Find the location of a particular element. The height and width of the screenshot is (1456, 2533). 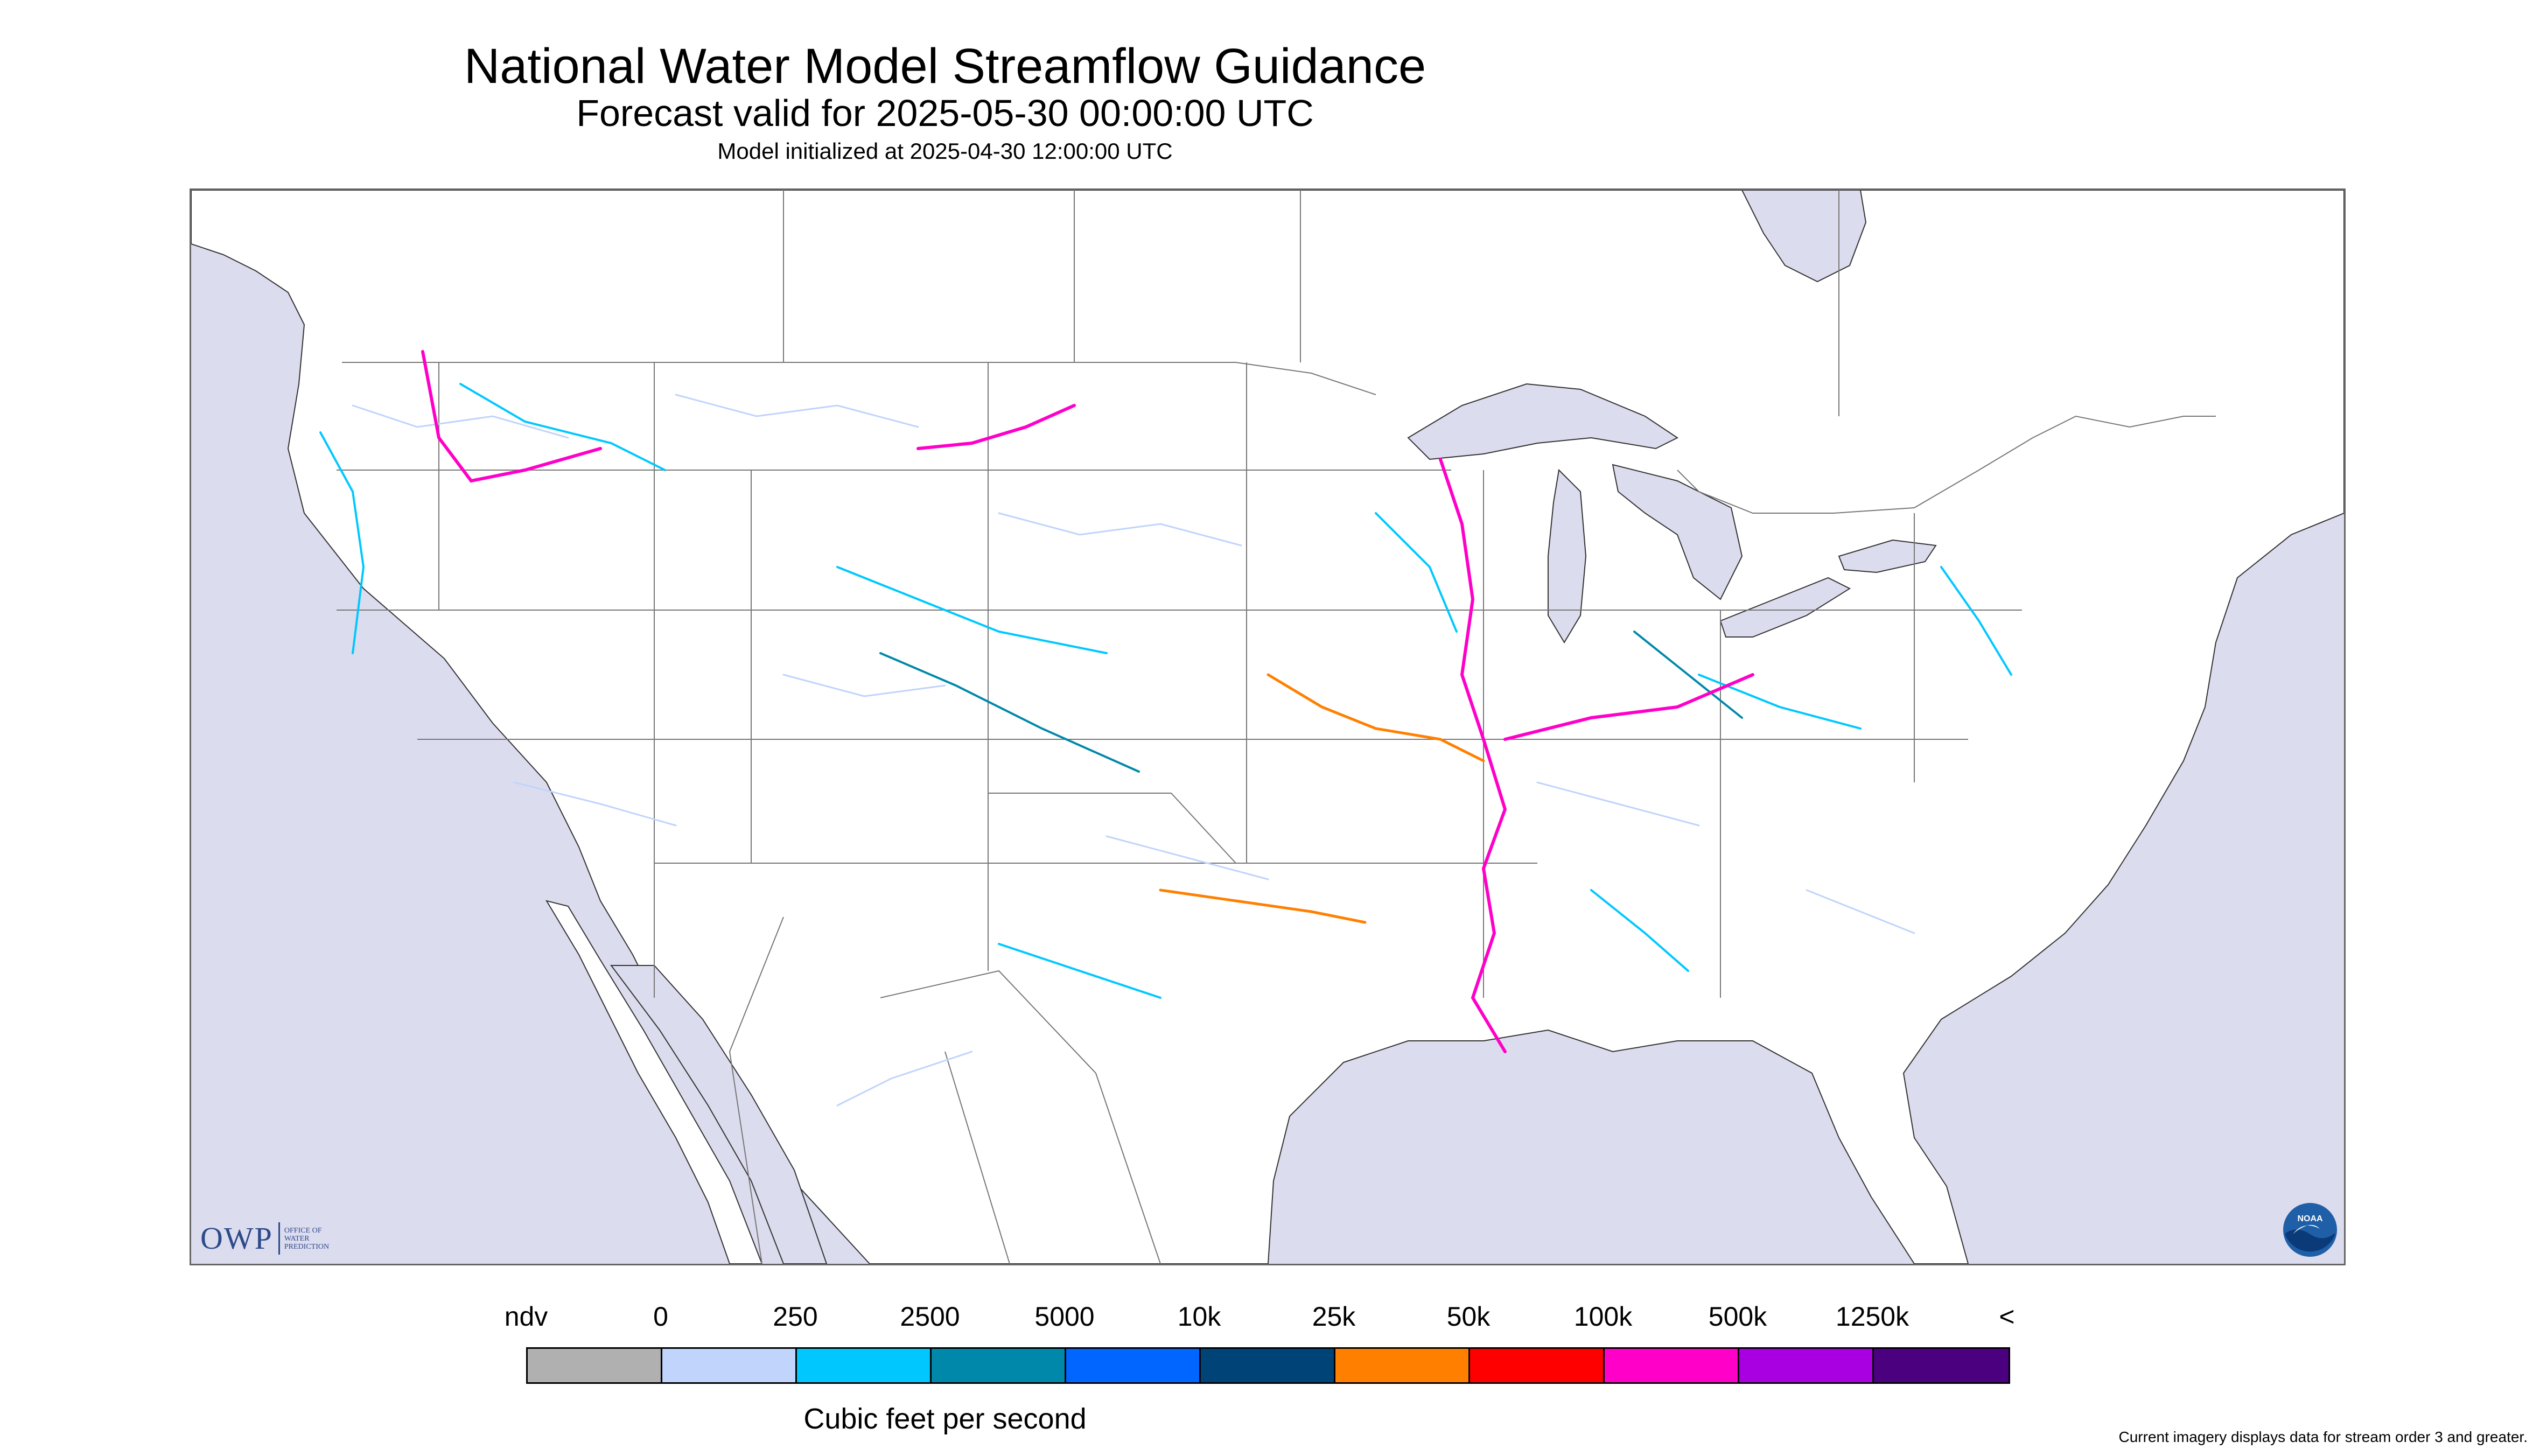

noaa-logo: NOAA is located at coordinates (2310, 1230).